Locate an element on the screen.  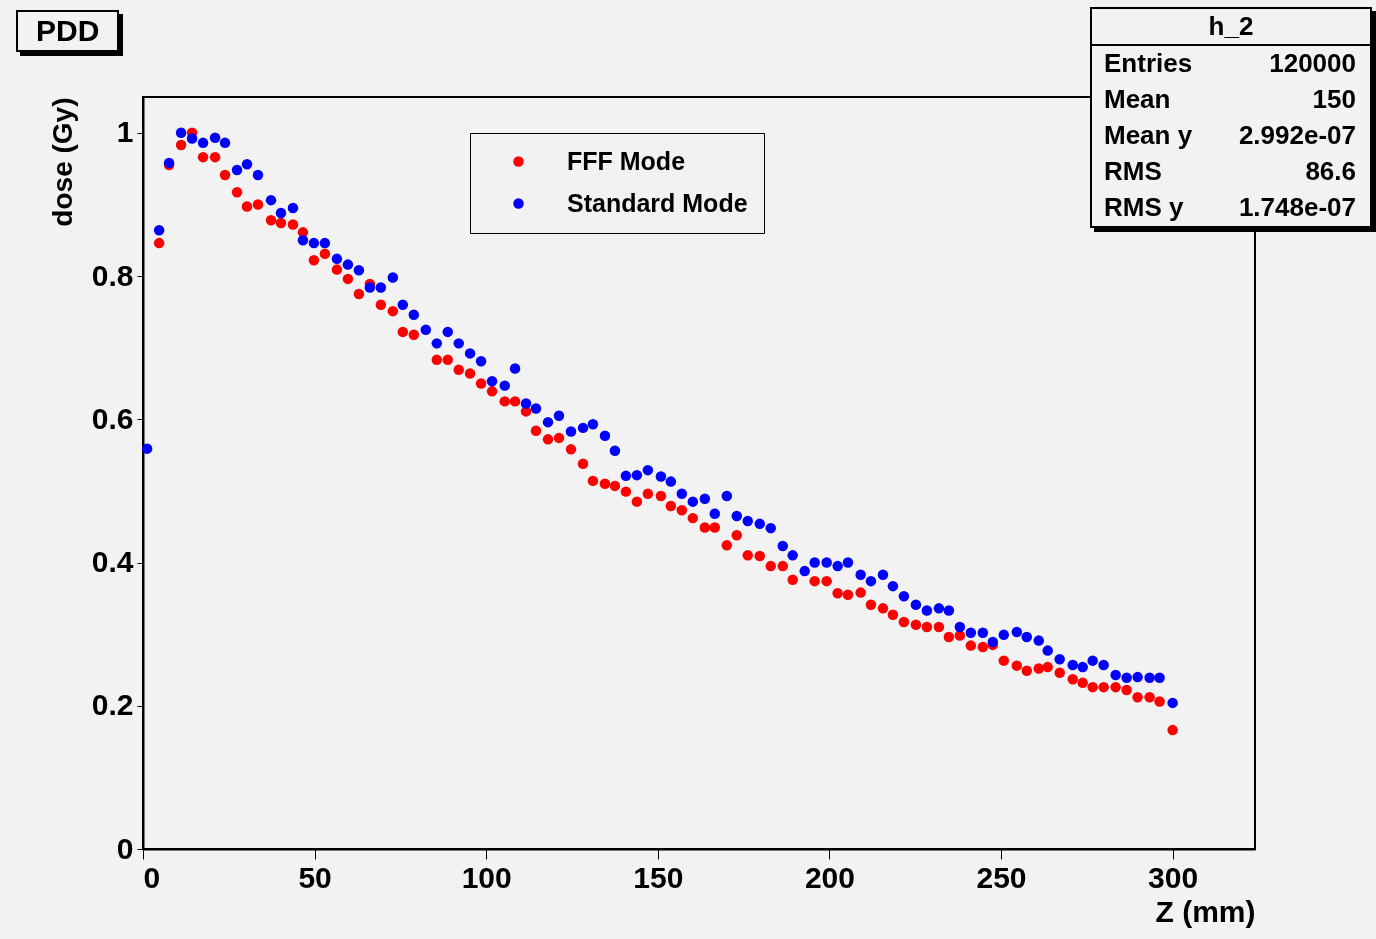
x-tick-label: 100 is located at coordinates (486, 877).